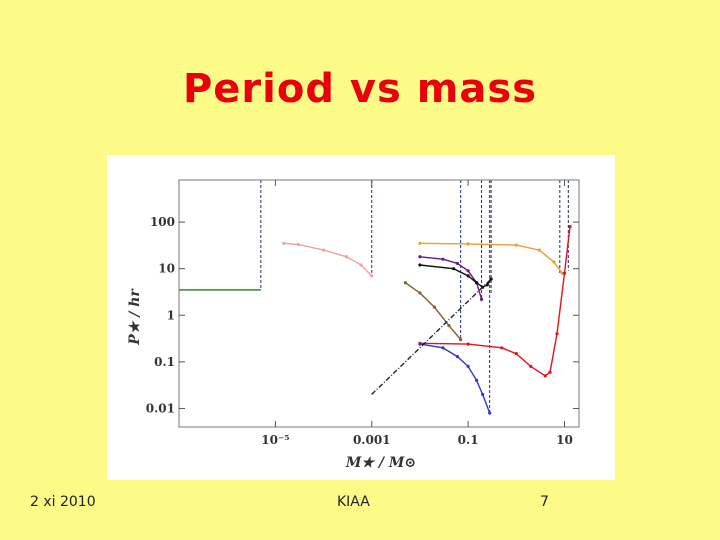 The width and height of the screenshot is (720, 540). I want to click on y-axis-label: P★ / hr, so click(135, 317).